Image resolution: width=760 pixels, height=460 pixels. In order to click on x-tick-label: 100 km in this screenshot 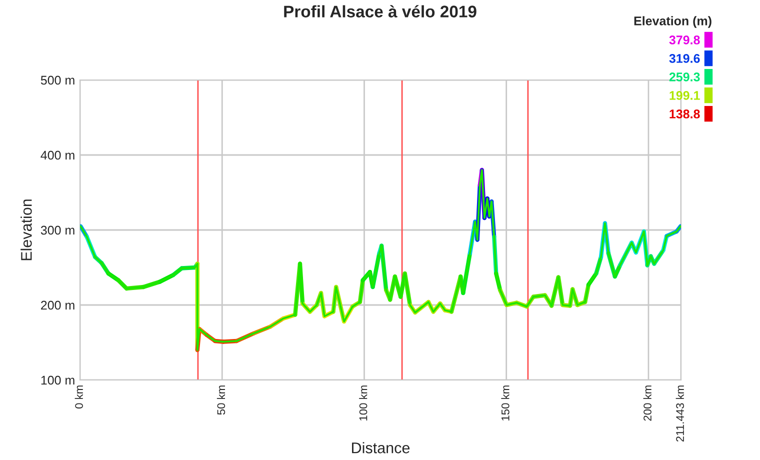, I will do `click(363, 403)`.